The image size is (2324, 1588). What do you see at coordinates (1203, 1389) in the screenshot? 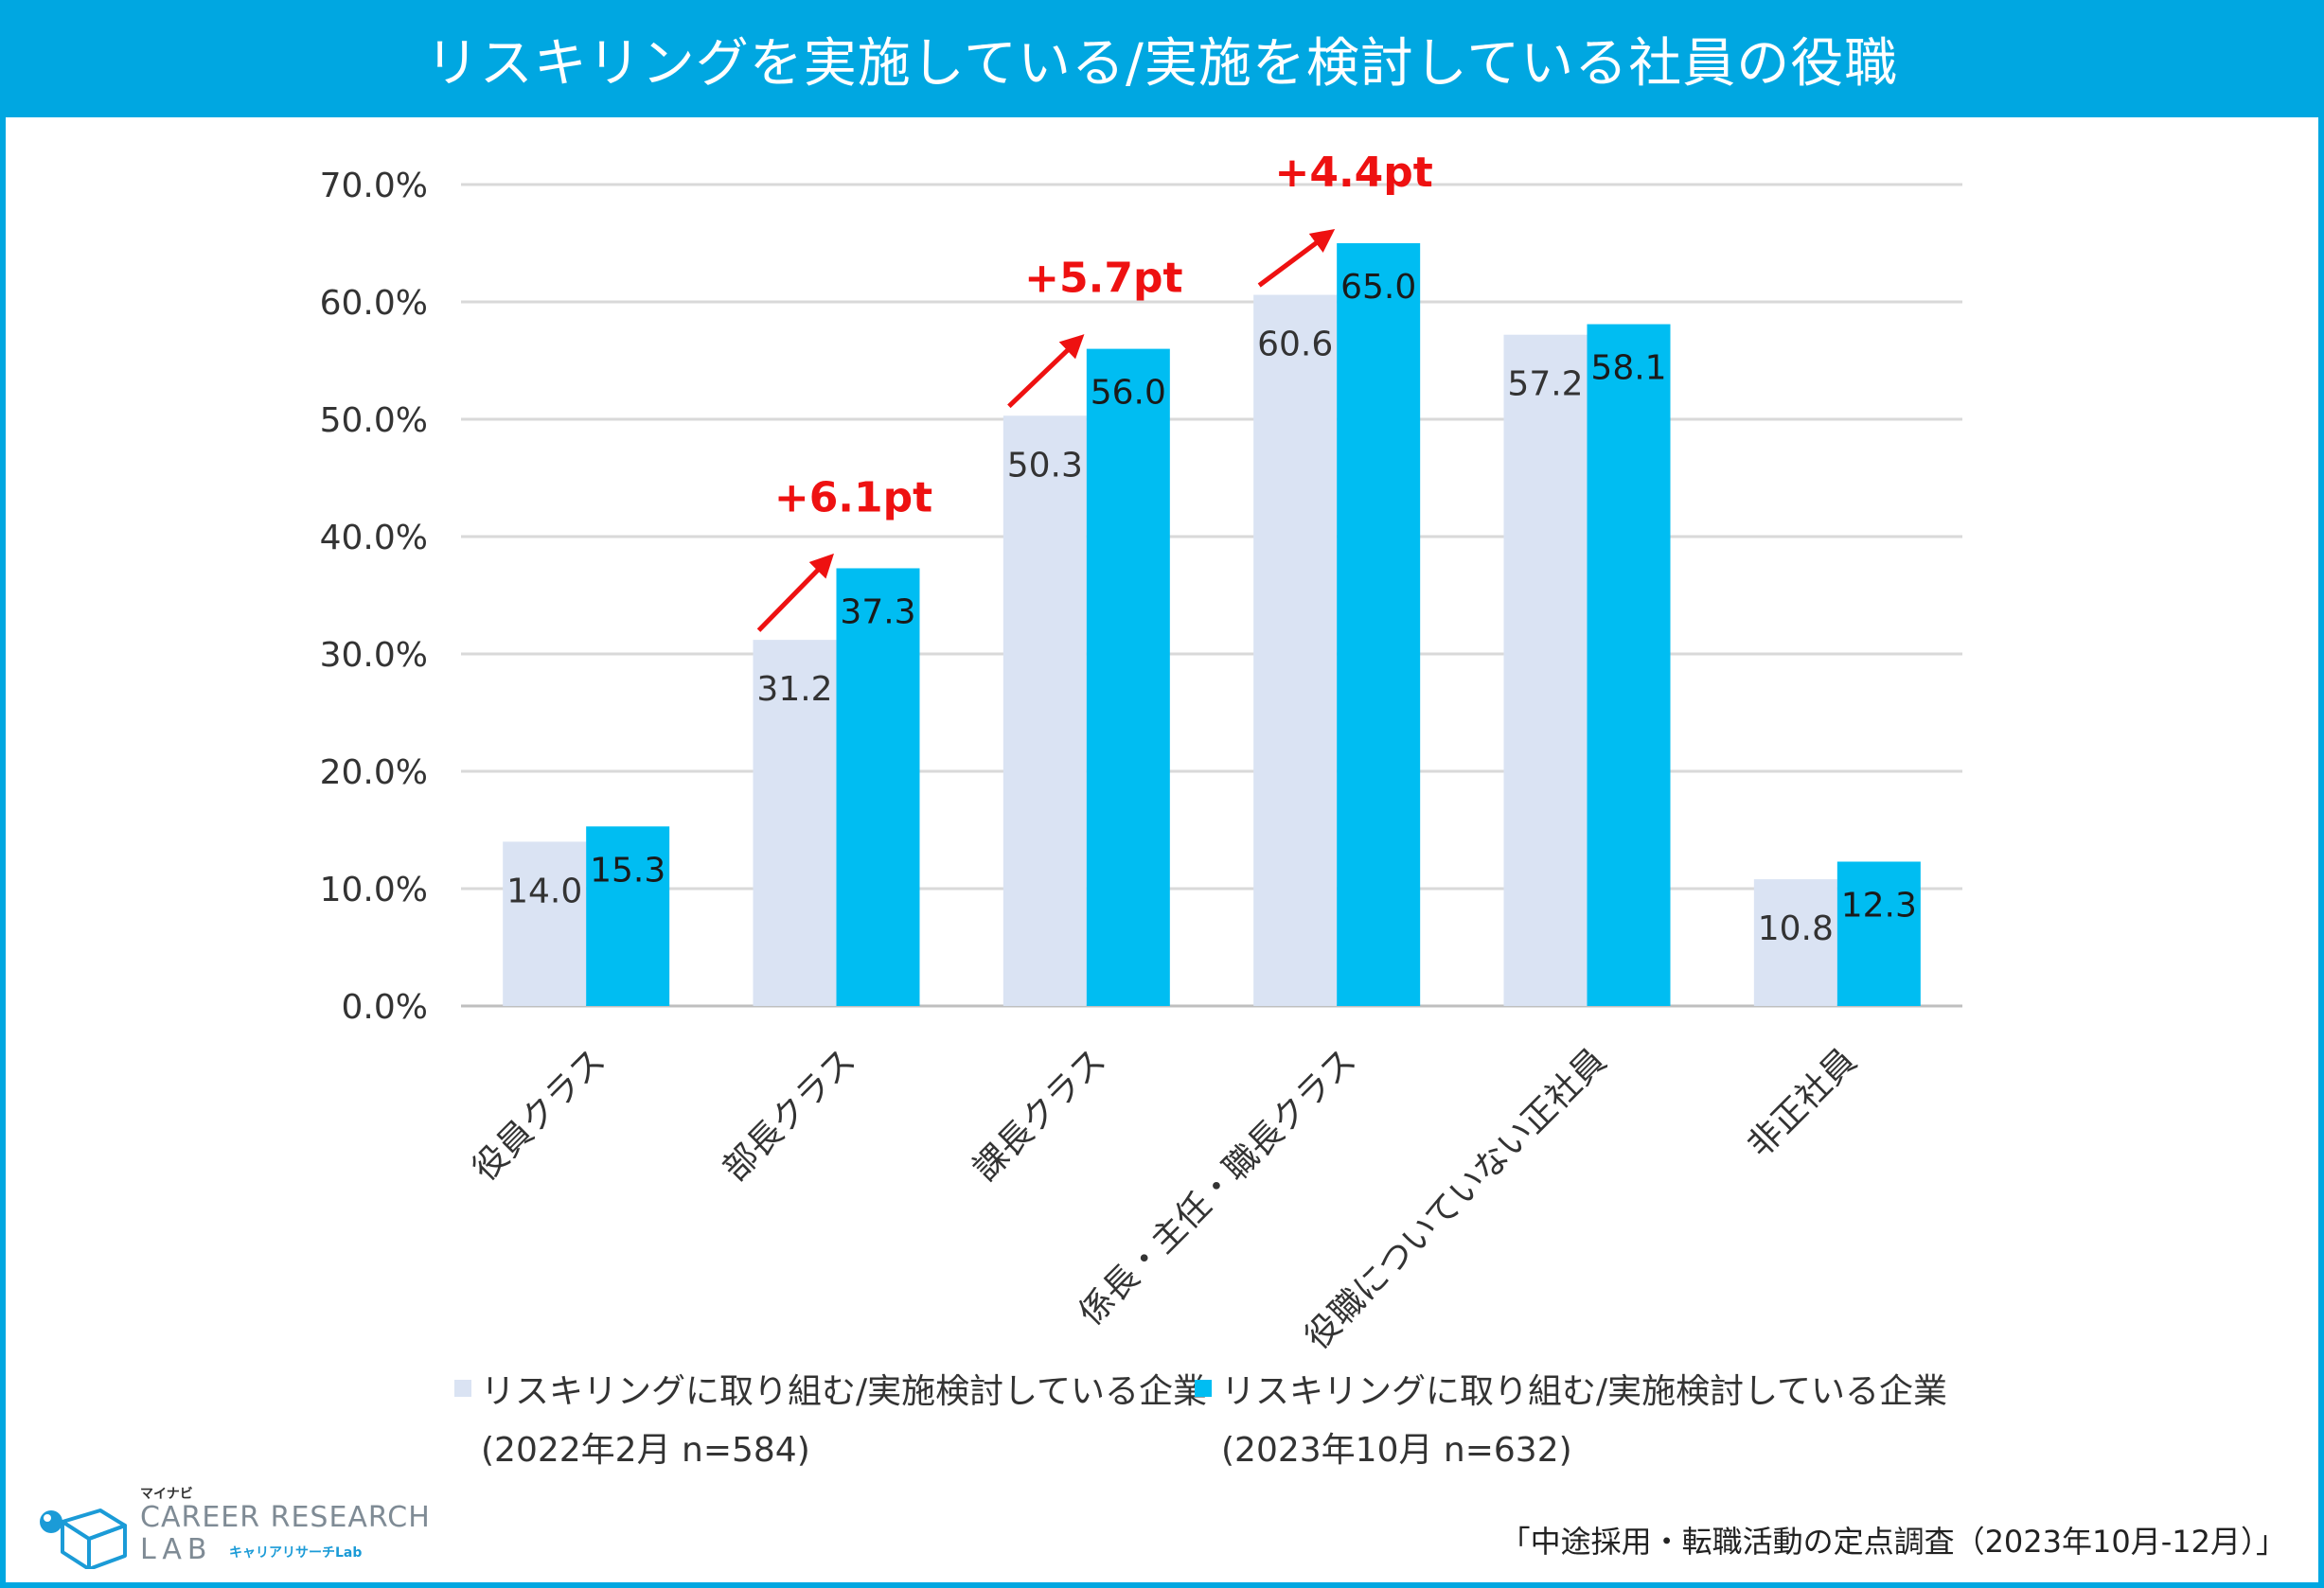
I see `legend-swatch-2023` at bounding box center [1203, 1389].